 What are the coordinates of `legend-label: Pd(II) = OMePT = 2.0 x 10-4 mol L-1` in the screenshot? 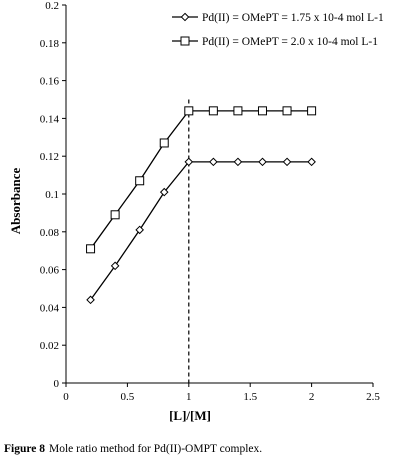 It's located at (290, 42).